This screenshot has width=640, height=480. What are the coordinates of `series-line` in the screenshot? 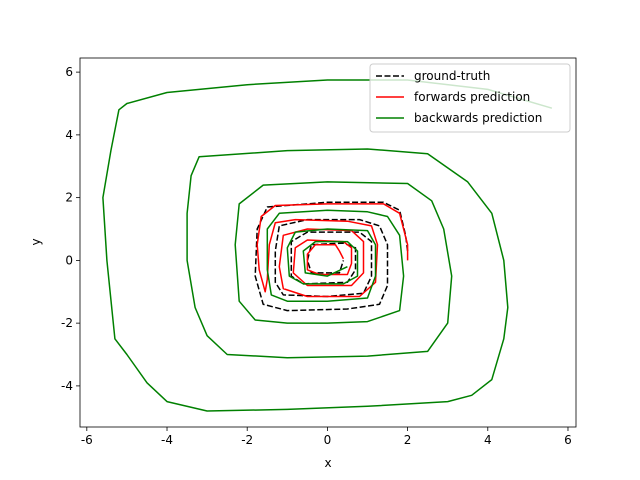 It's located at (332, 250).